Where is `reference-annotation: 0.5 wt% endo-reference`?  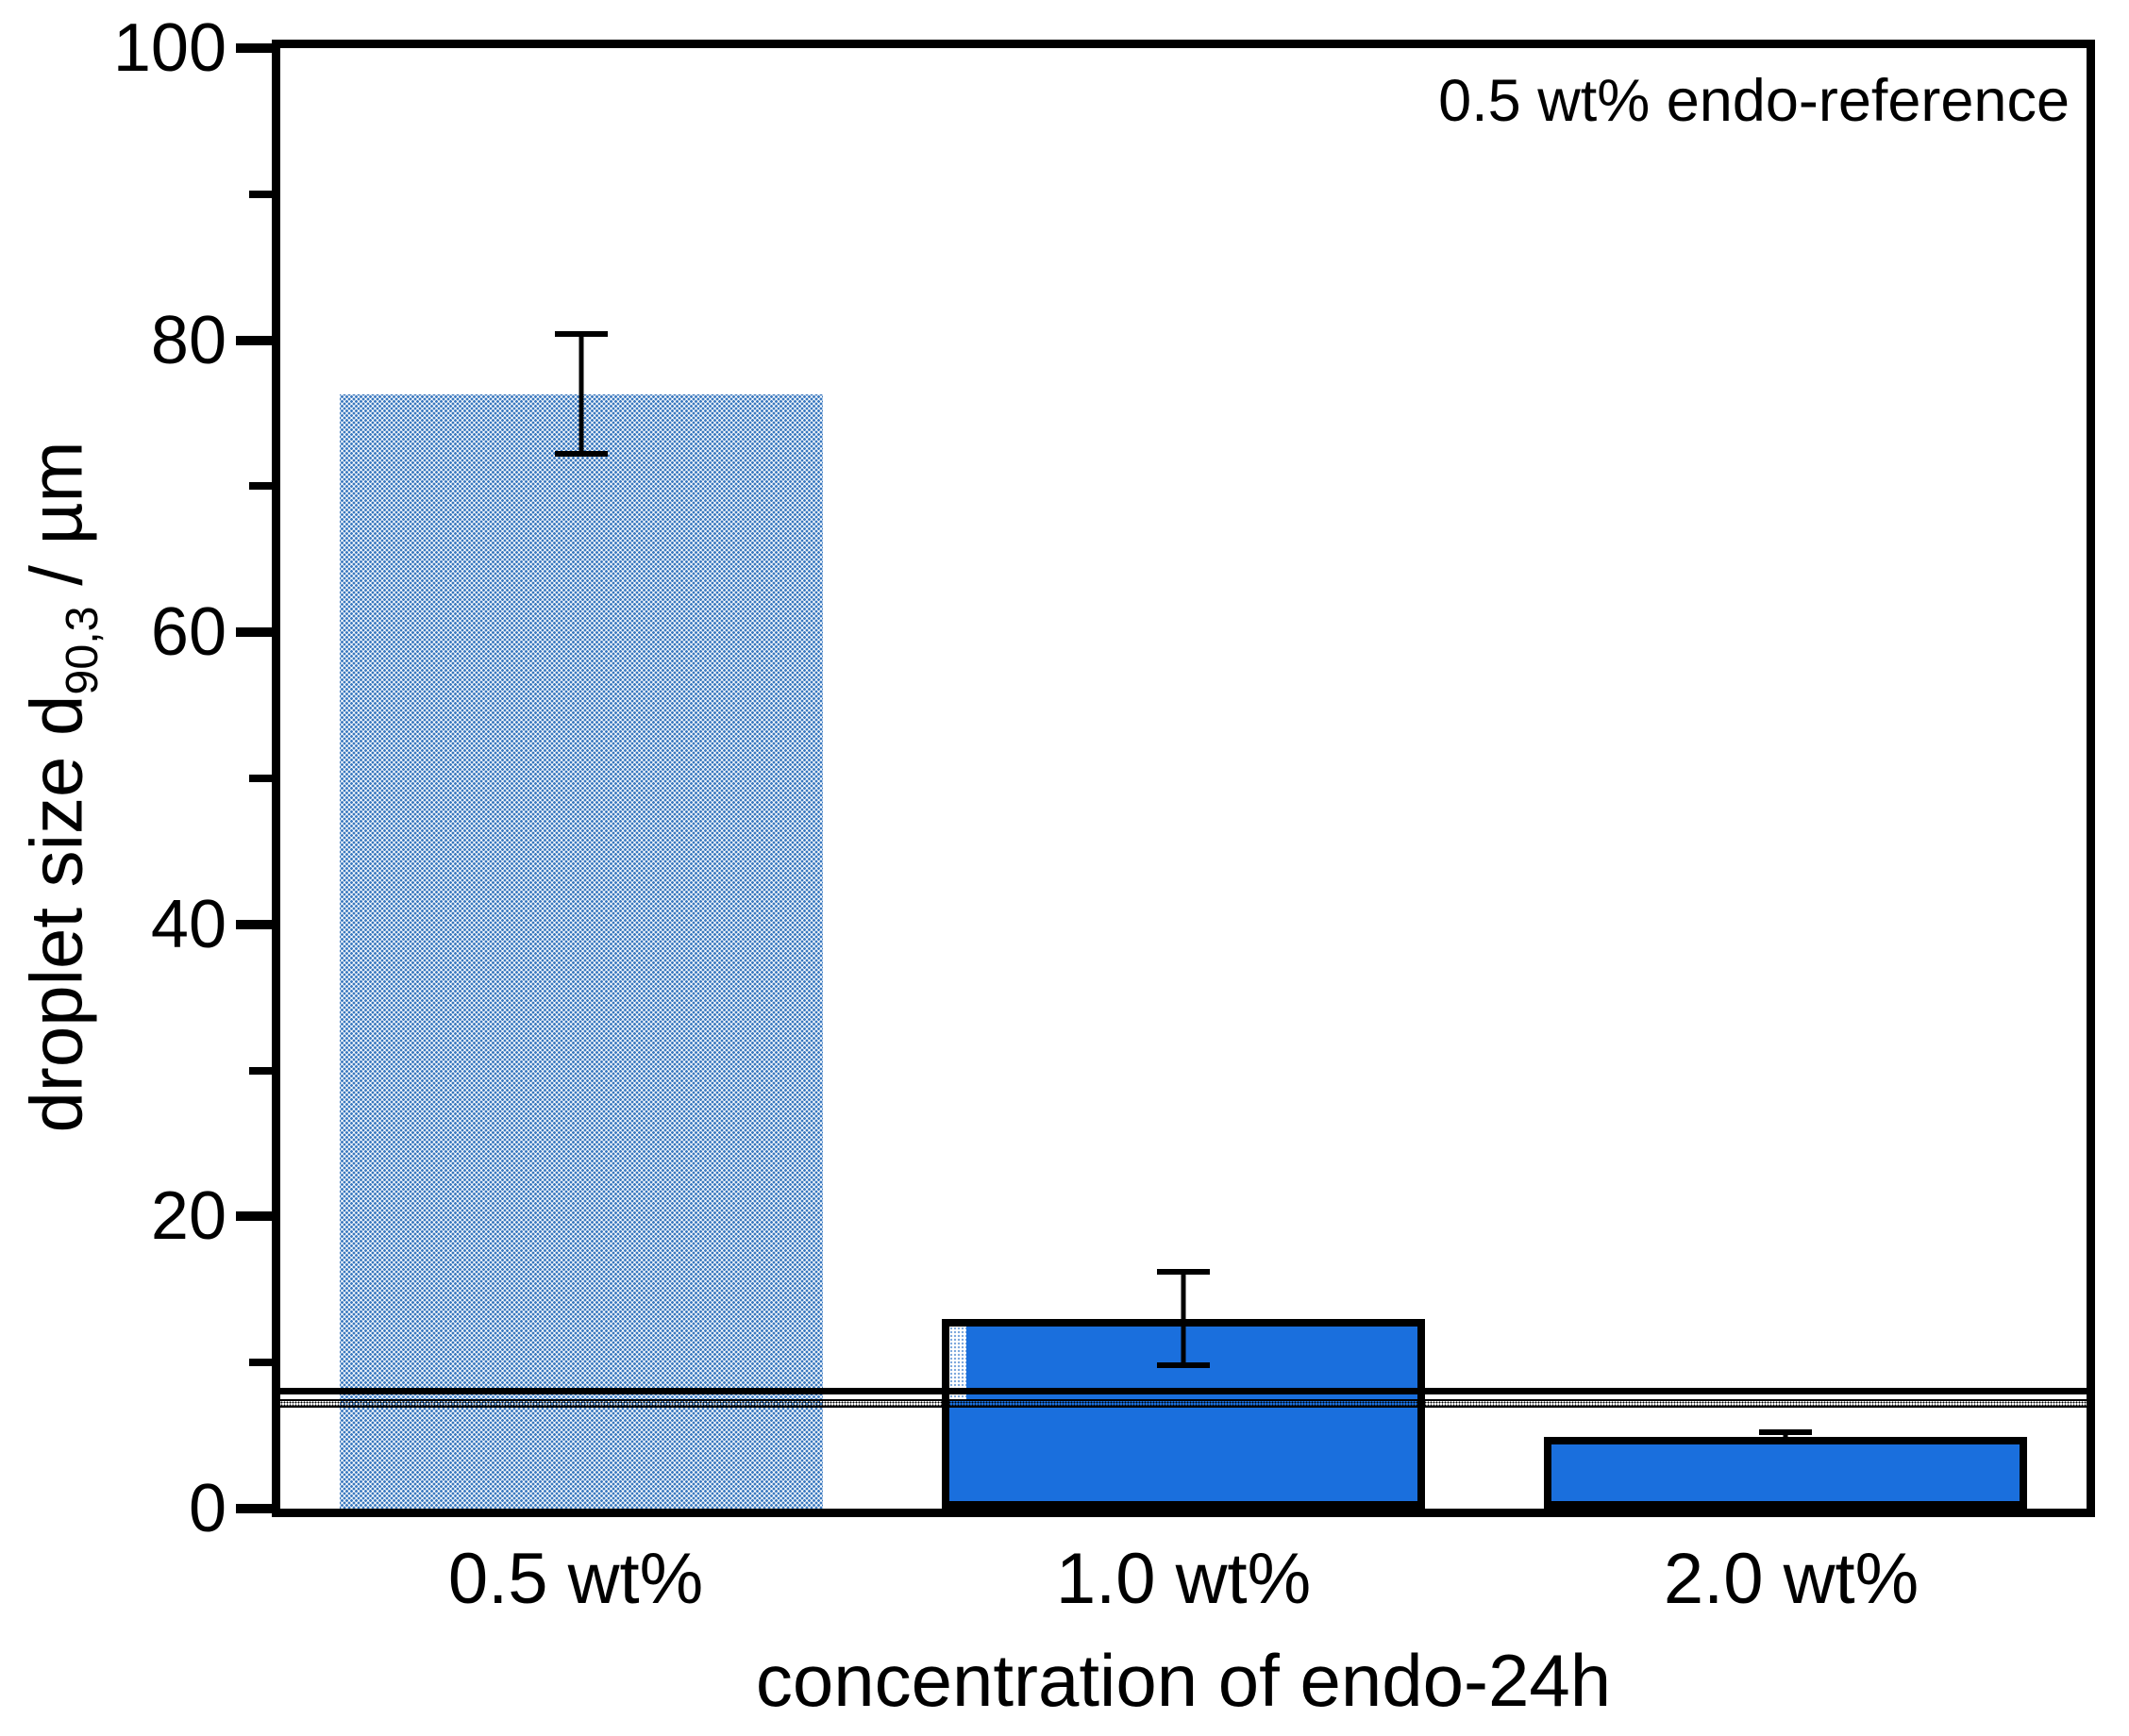
reference-annotation: 0.5 wt% endo-reference is located at coordinates (1754, 101).